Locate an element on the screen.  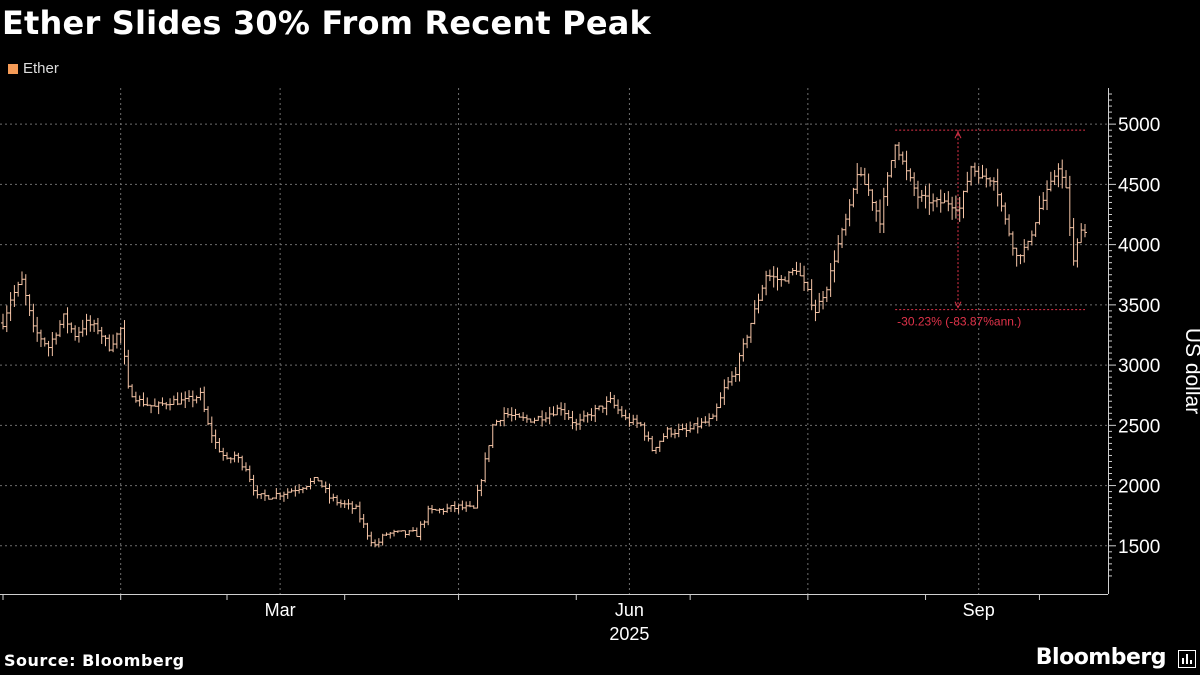
y-tick-label: 3500 is located at coordinates (1139, 306).